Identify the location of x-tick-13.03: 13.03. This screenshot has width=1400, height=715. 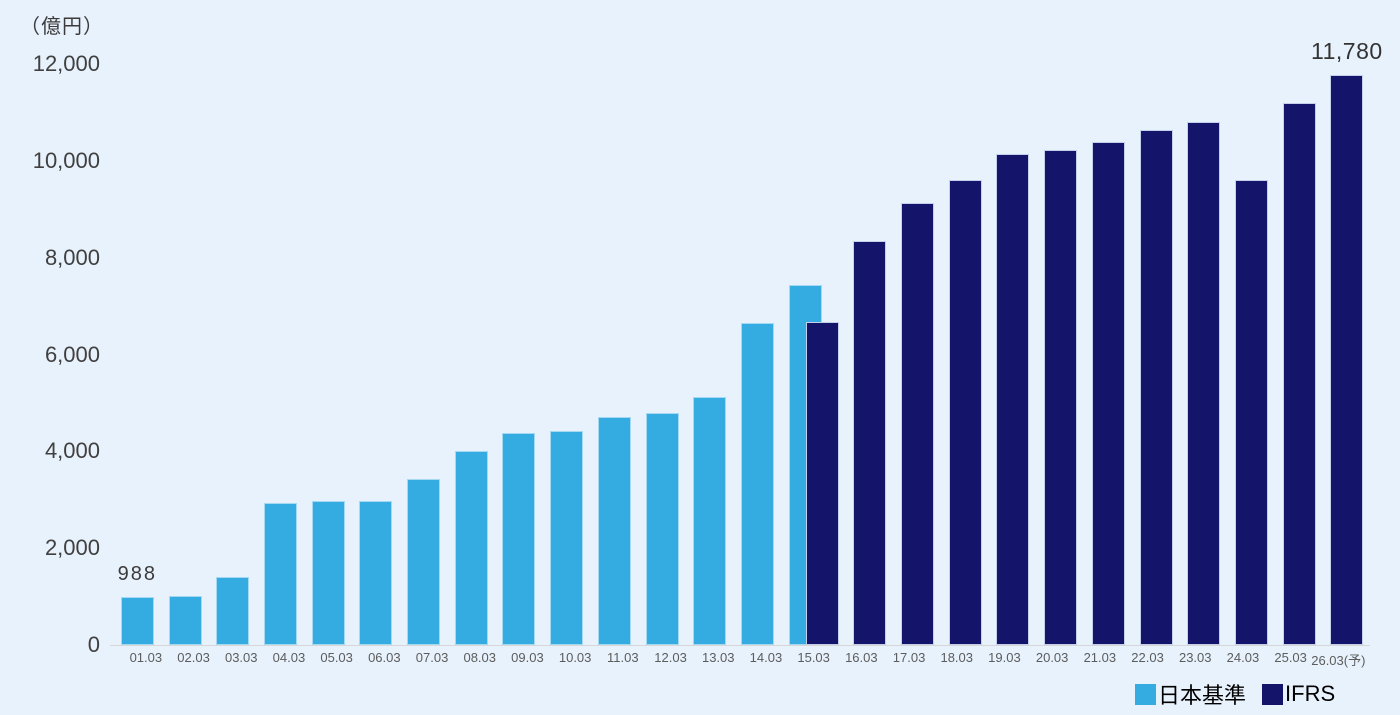
(718, 657).